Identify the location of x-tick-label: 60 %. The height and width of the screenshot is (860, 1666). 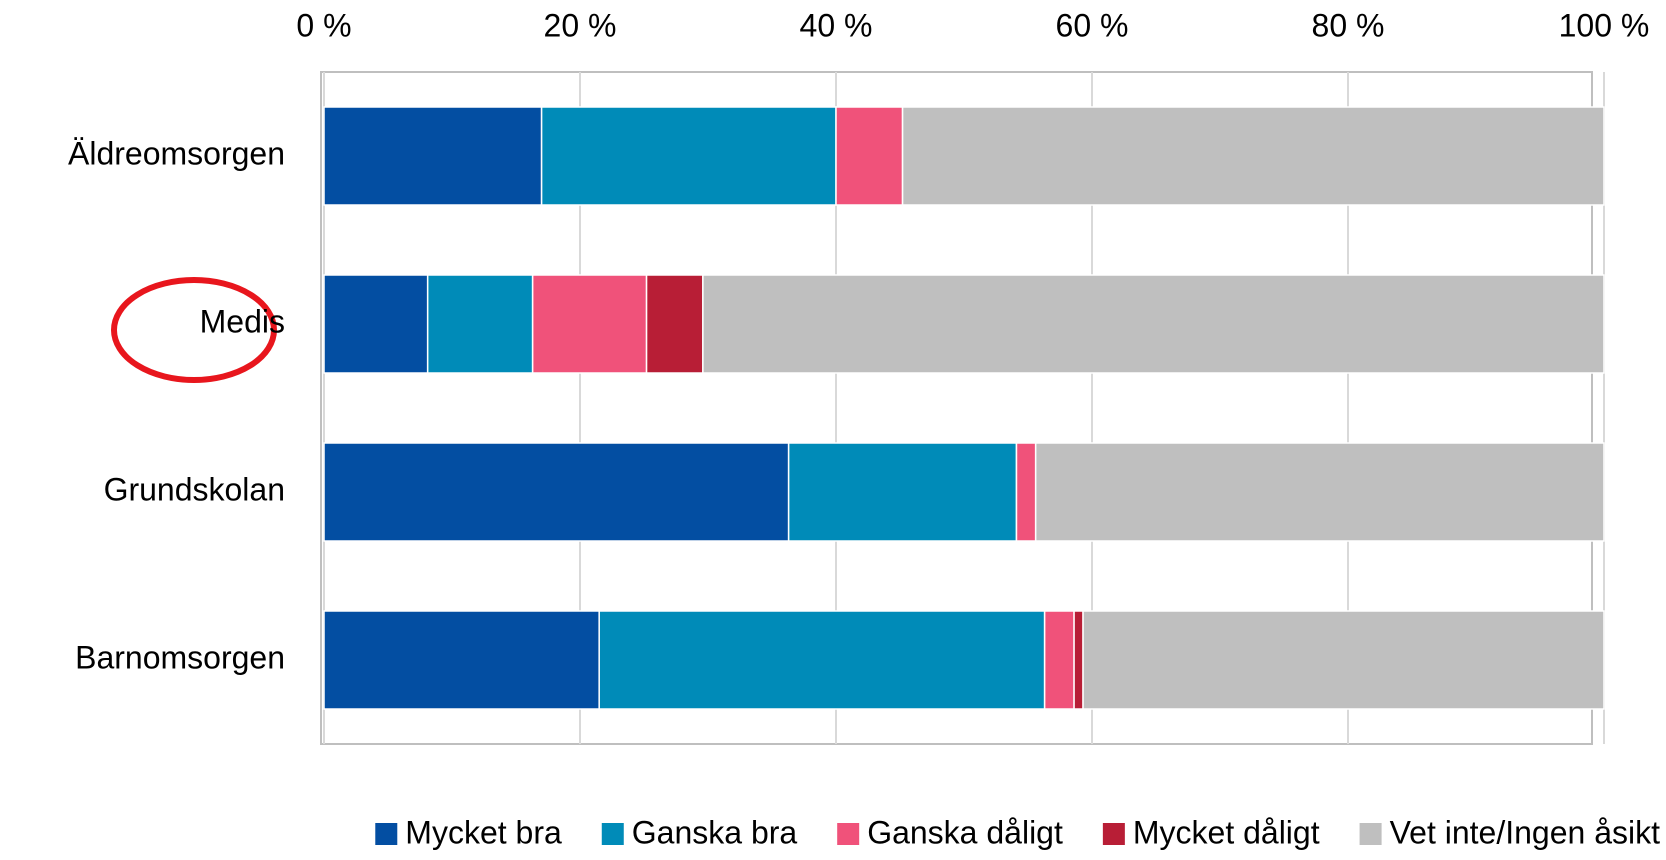
(1092, 25).